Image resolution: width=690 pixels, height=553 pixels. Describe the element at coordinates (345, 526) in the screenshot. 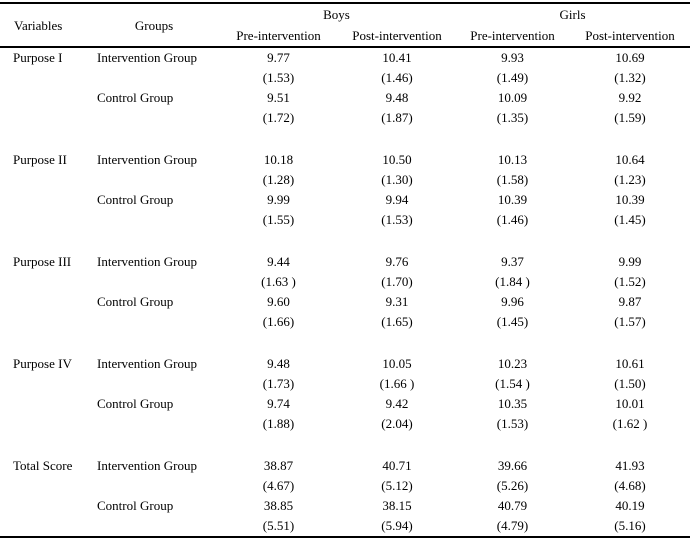

I see `table-row: (5.51) (5.94) (4.79) (5.16)` at that location.